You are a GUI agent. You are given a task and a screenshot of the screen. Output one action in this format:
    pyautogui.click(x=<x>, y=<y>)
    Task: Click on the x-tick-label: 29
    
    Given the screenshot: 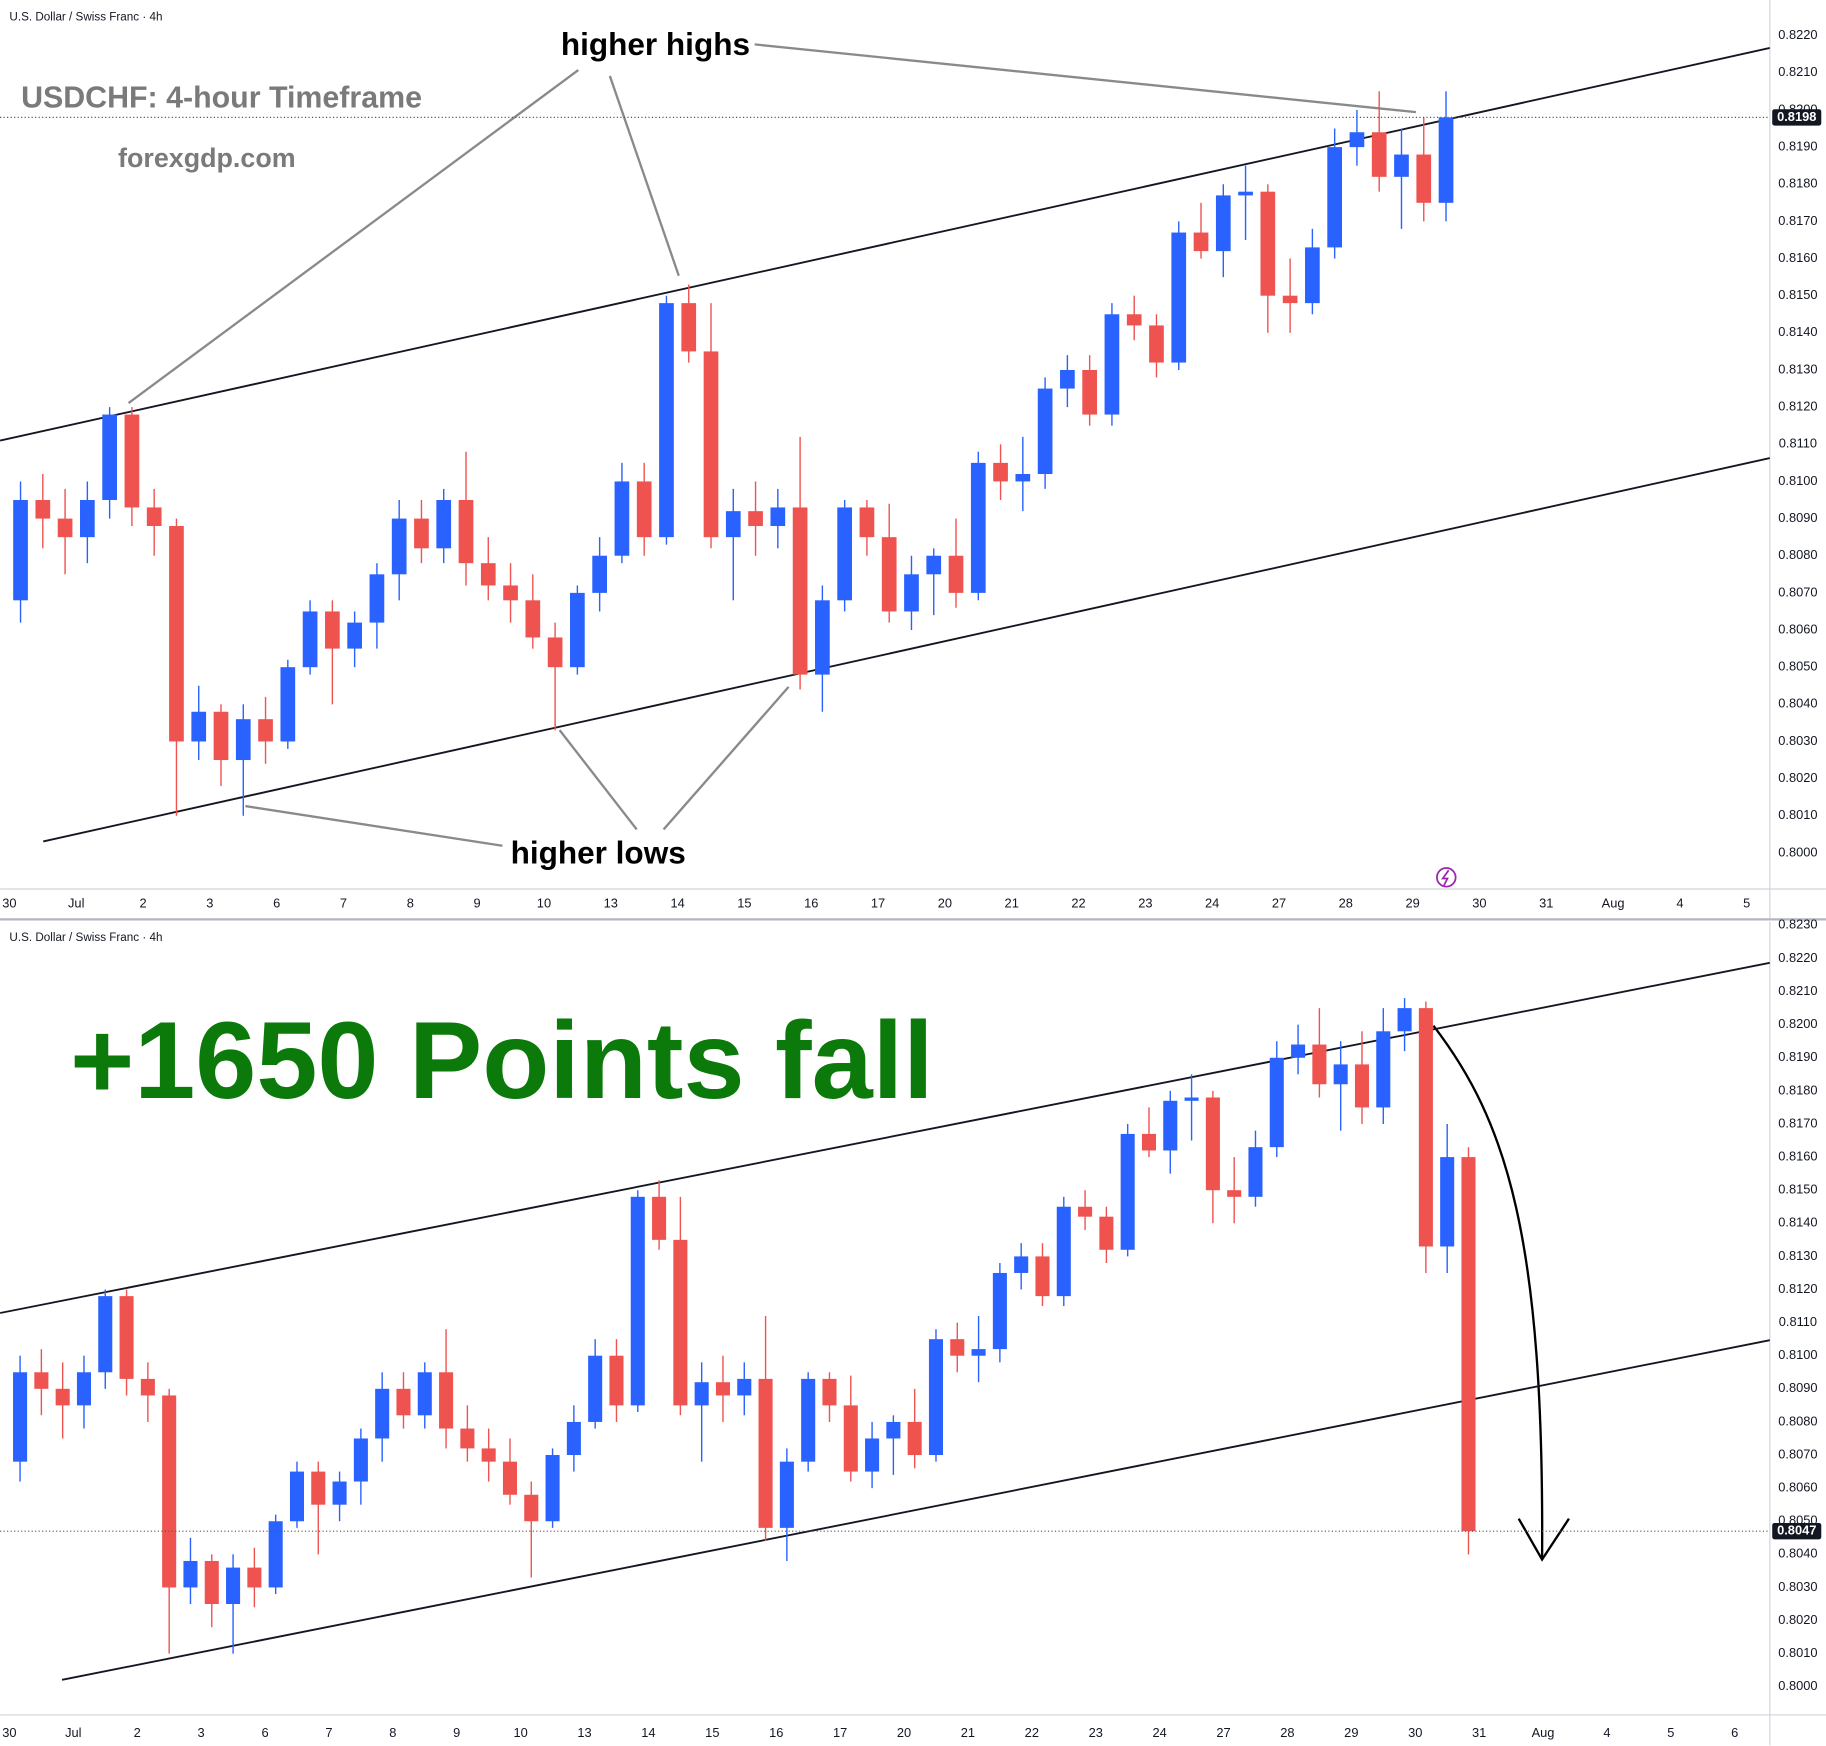 What is the action you would take?
    pyautogui.click(x=1412, y=903)
    